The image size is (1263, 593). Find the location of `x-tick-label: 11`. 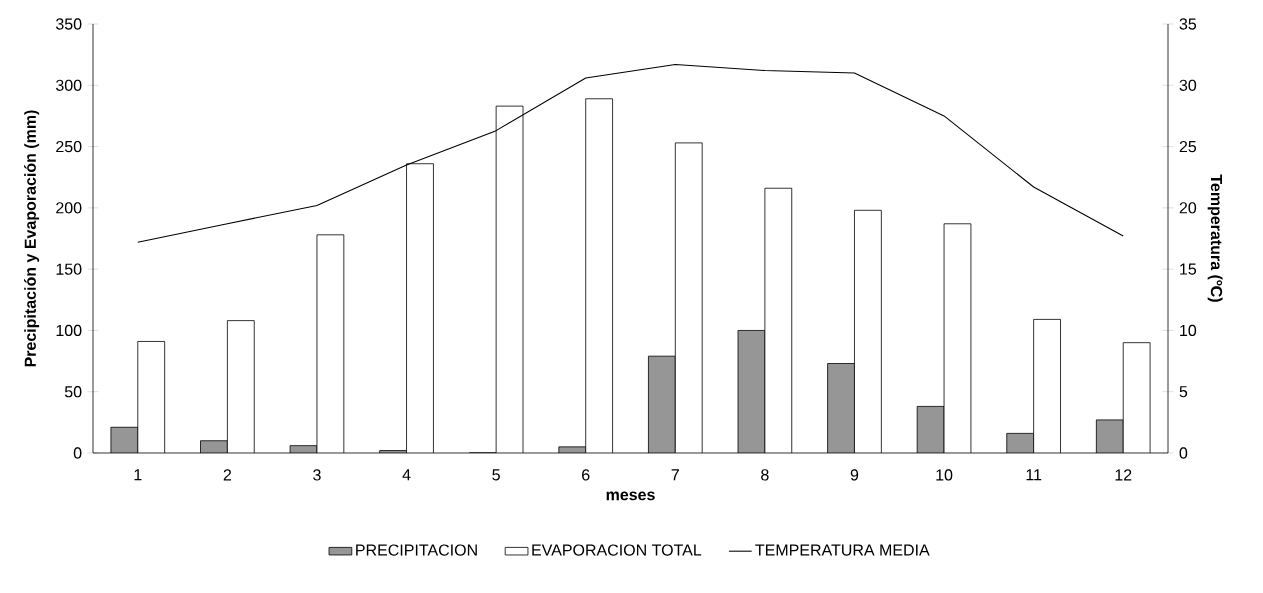

x-tick-label: 11 is located at coordinates (1034, 475).